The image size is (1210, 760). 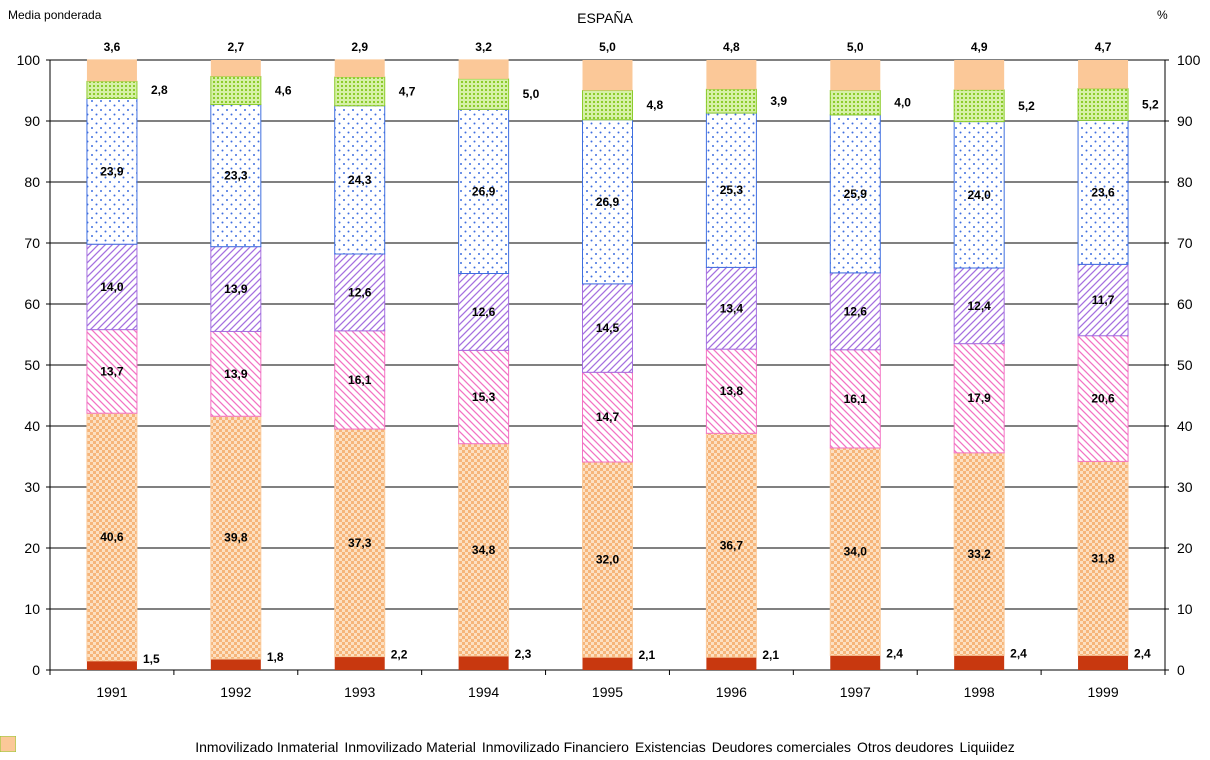 I want to click on y-tick-label-right: 60, so click(x=1185, y=304).